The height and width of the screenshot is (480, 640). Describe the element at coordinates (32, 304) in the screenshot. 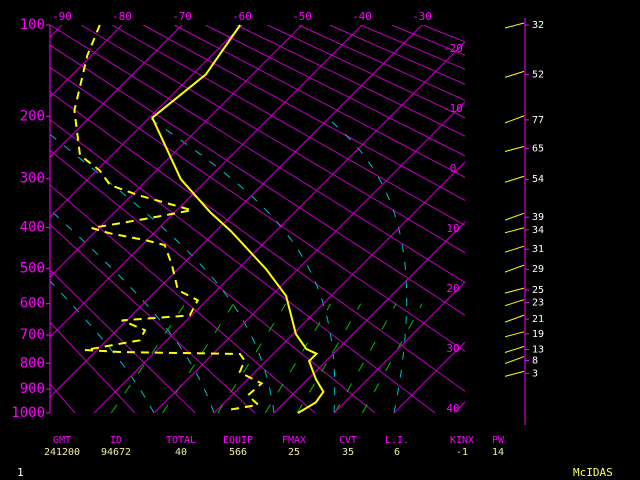

I see `pressure-label: 600` at that location.